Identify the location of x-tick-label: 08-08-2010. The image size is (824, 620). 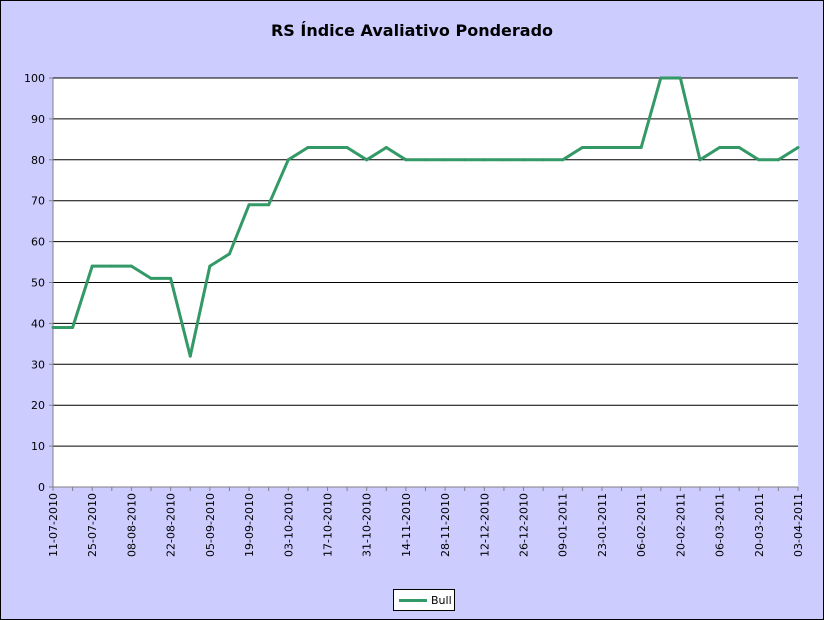
(131, 525).